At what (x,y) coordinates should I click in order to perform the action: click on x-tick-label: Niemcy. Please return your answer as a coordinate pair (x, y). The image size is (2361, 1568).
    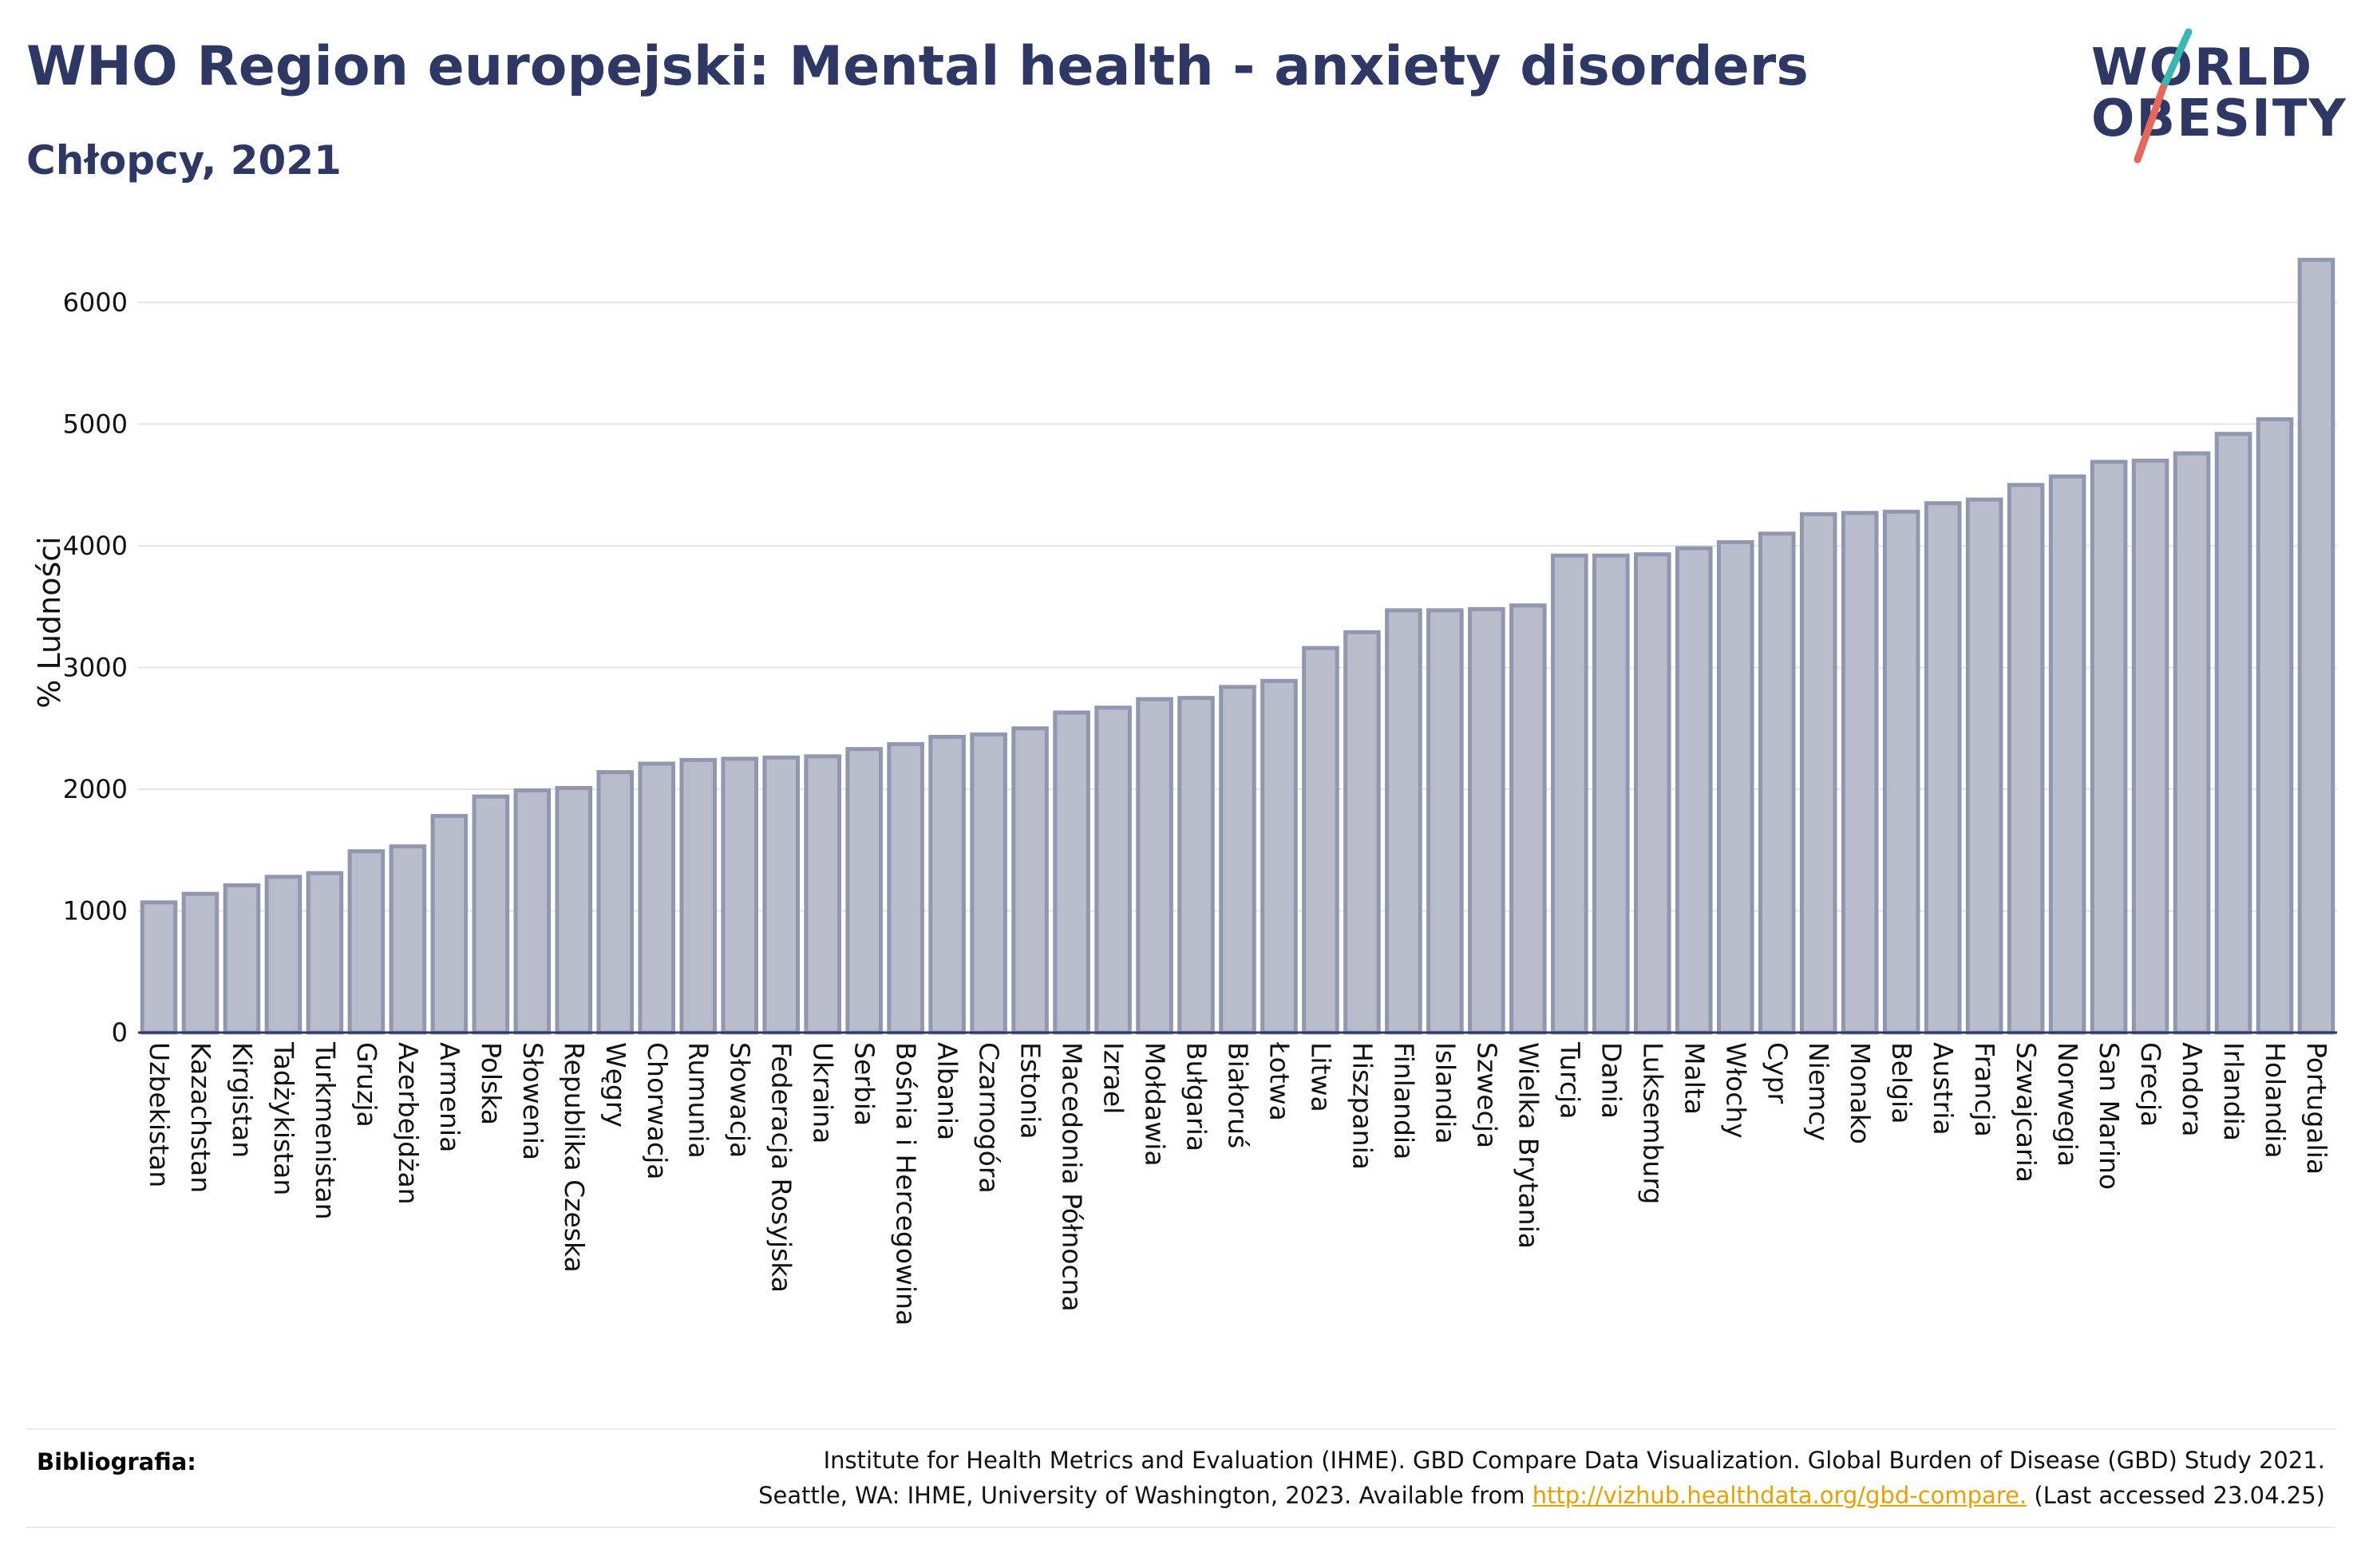
    Looking at the image, I should click on (1818, 1091).